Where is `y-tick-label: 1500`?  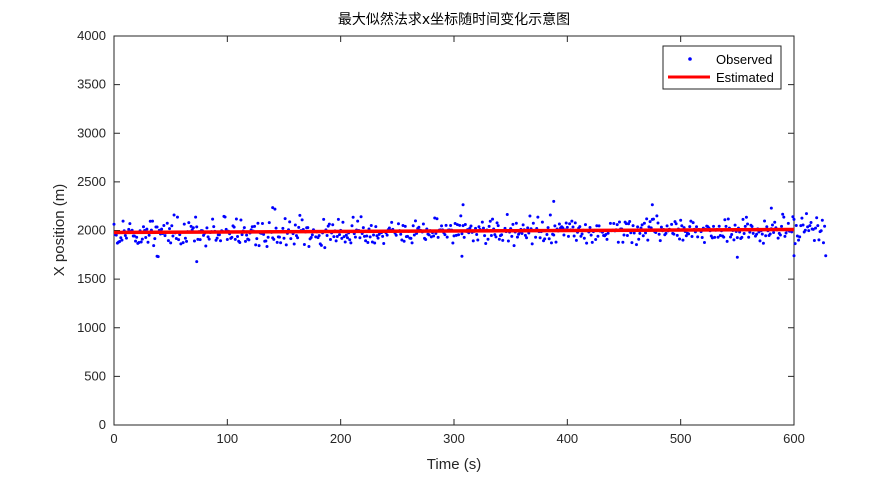
y-tick-label: 1500 is located at coordinates (91, 278).